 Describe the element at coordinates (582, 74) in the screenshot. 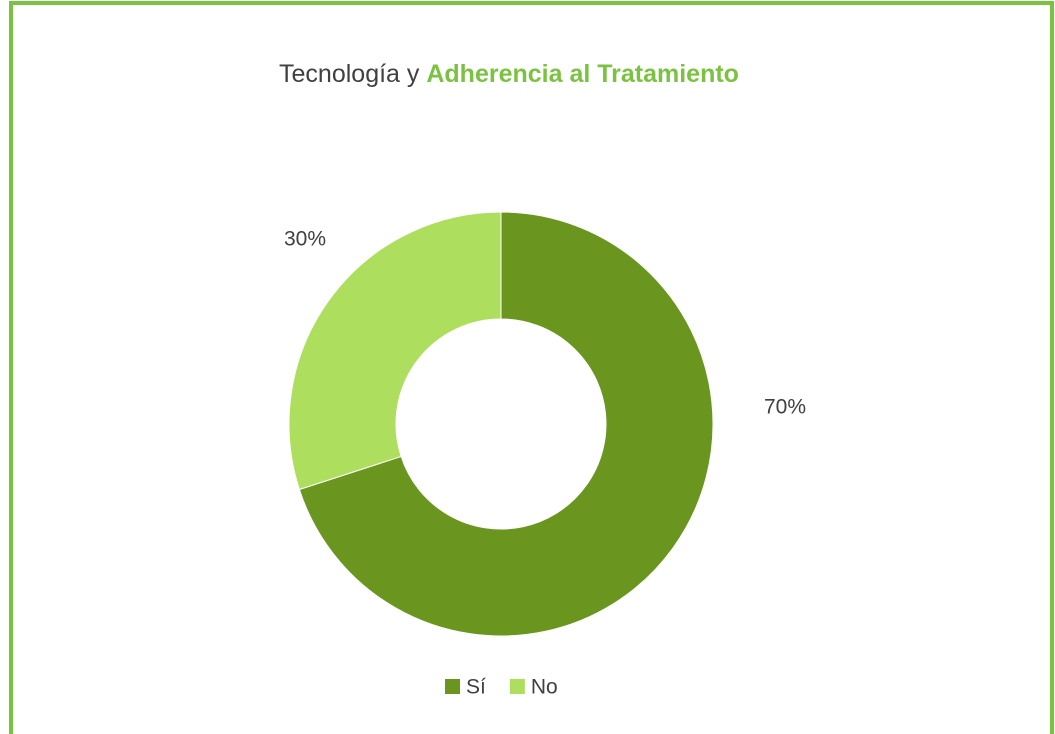

I see `title-highlight: Adherencia al Tratamiento` at that location.